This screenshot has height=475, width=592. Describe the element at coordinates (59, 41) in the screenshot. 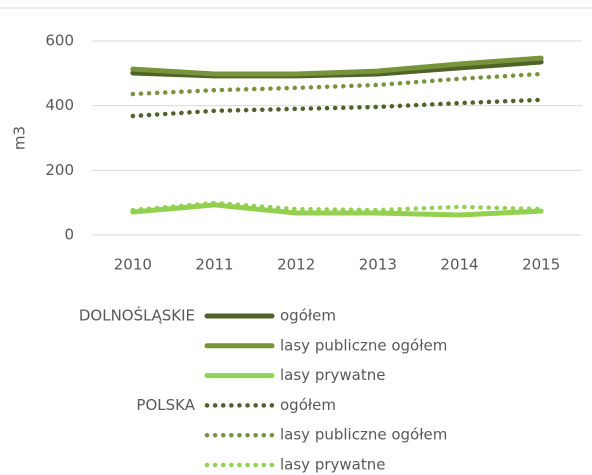

I see `y-tick-label: 600` at that location.